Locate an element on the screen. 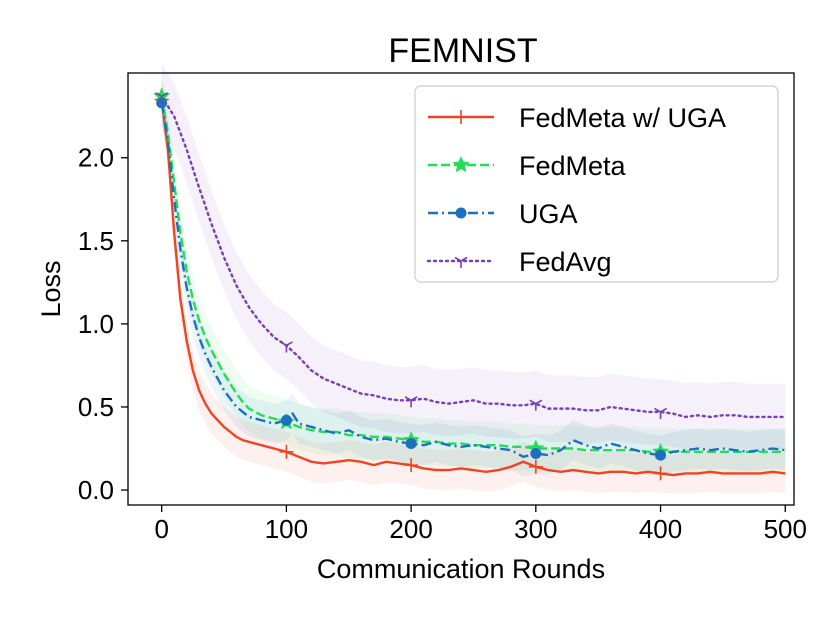 This screenshot has height=623, width=830. x-axis: 0 100 200 300 400 500 is located at coordinates (480, 524).